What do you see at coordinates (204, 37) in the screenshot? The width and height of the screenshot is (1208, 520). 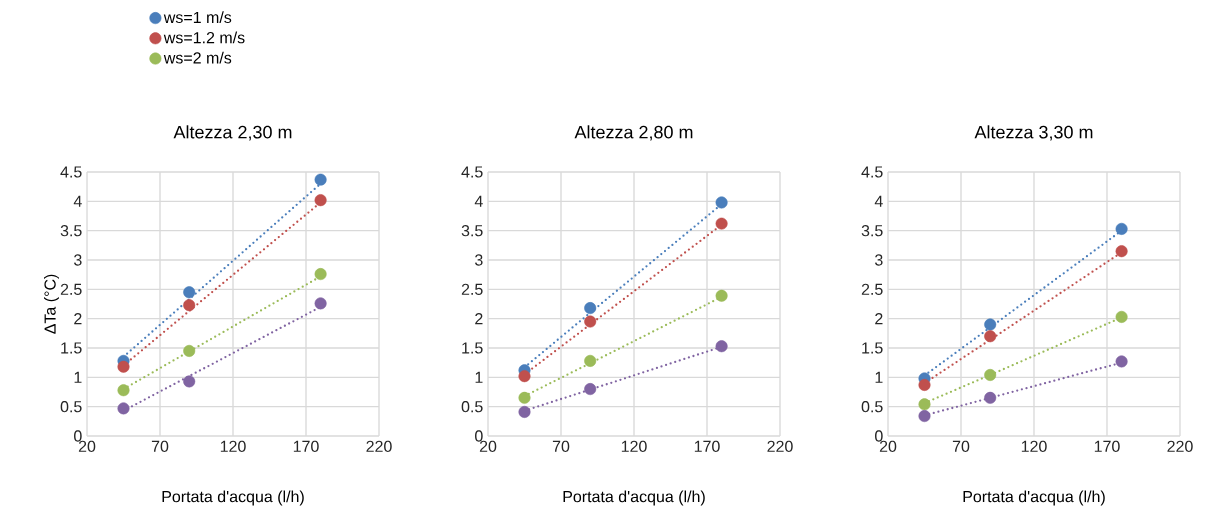 I see `legend-label: ws=1.2 m/s` at bounding box center [204, 37].